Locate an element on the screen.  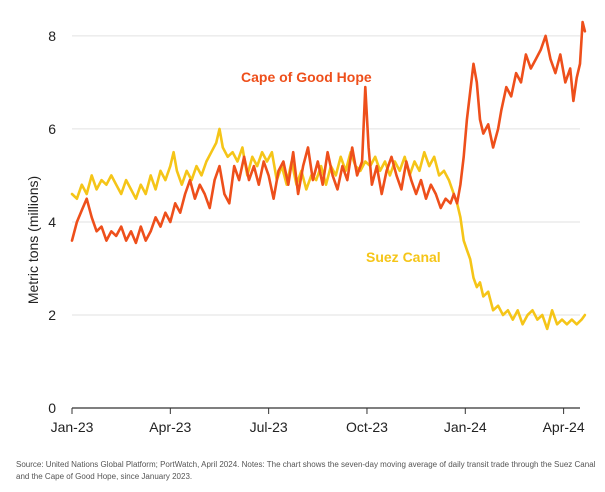
y-axis-title: Metric tons (millions) is located at coordinates (33, 240).